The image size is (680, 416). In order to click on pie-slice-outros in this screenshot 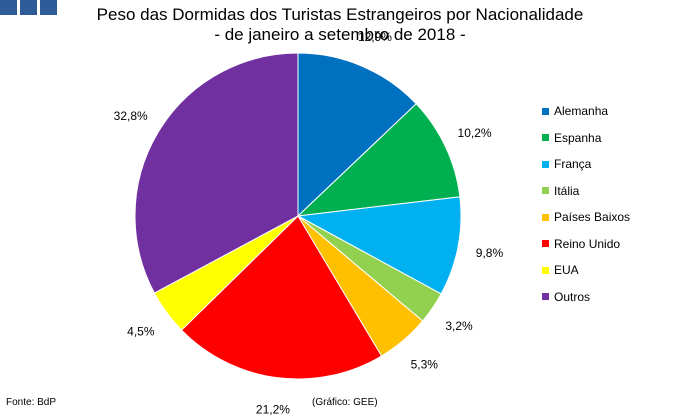, I will do `click(216, 173)`.